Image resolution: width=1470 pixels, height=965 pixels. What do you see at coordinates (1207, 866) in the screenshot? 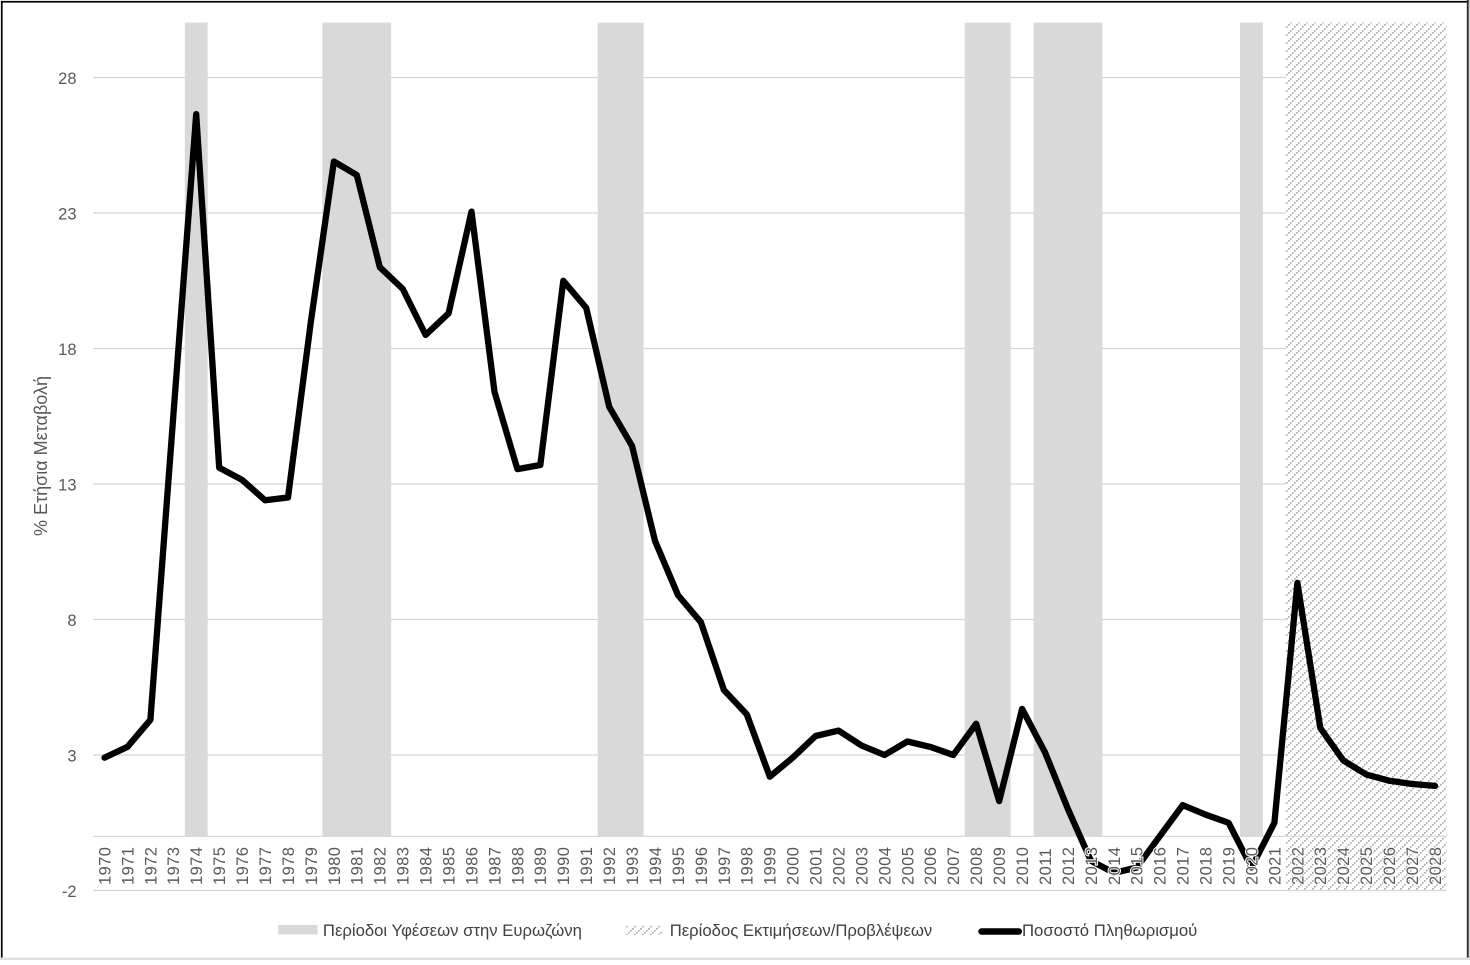
I see `svg-text: 2018` at bounding box center [1207, 866].